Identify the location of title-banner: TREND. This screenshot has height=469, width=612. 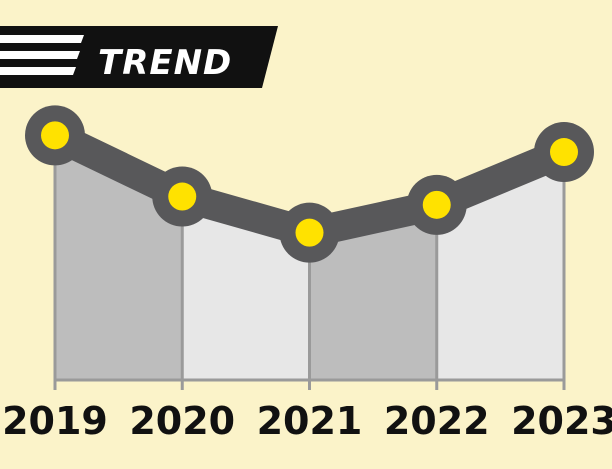
(139, 57).